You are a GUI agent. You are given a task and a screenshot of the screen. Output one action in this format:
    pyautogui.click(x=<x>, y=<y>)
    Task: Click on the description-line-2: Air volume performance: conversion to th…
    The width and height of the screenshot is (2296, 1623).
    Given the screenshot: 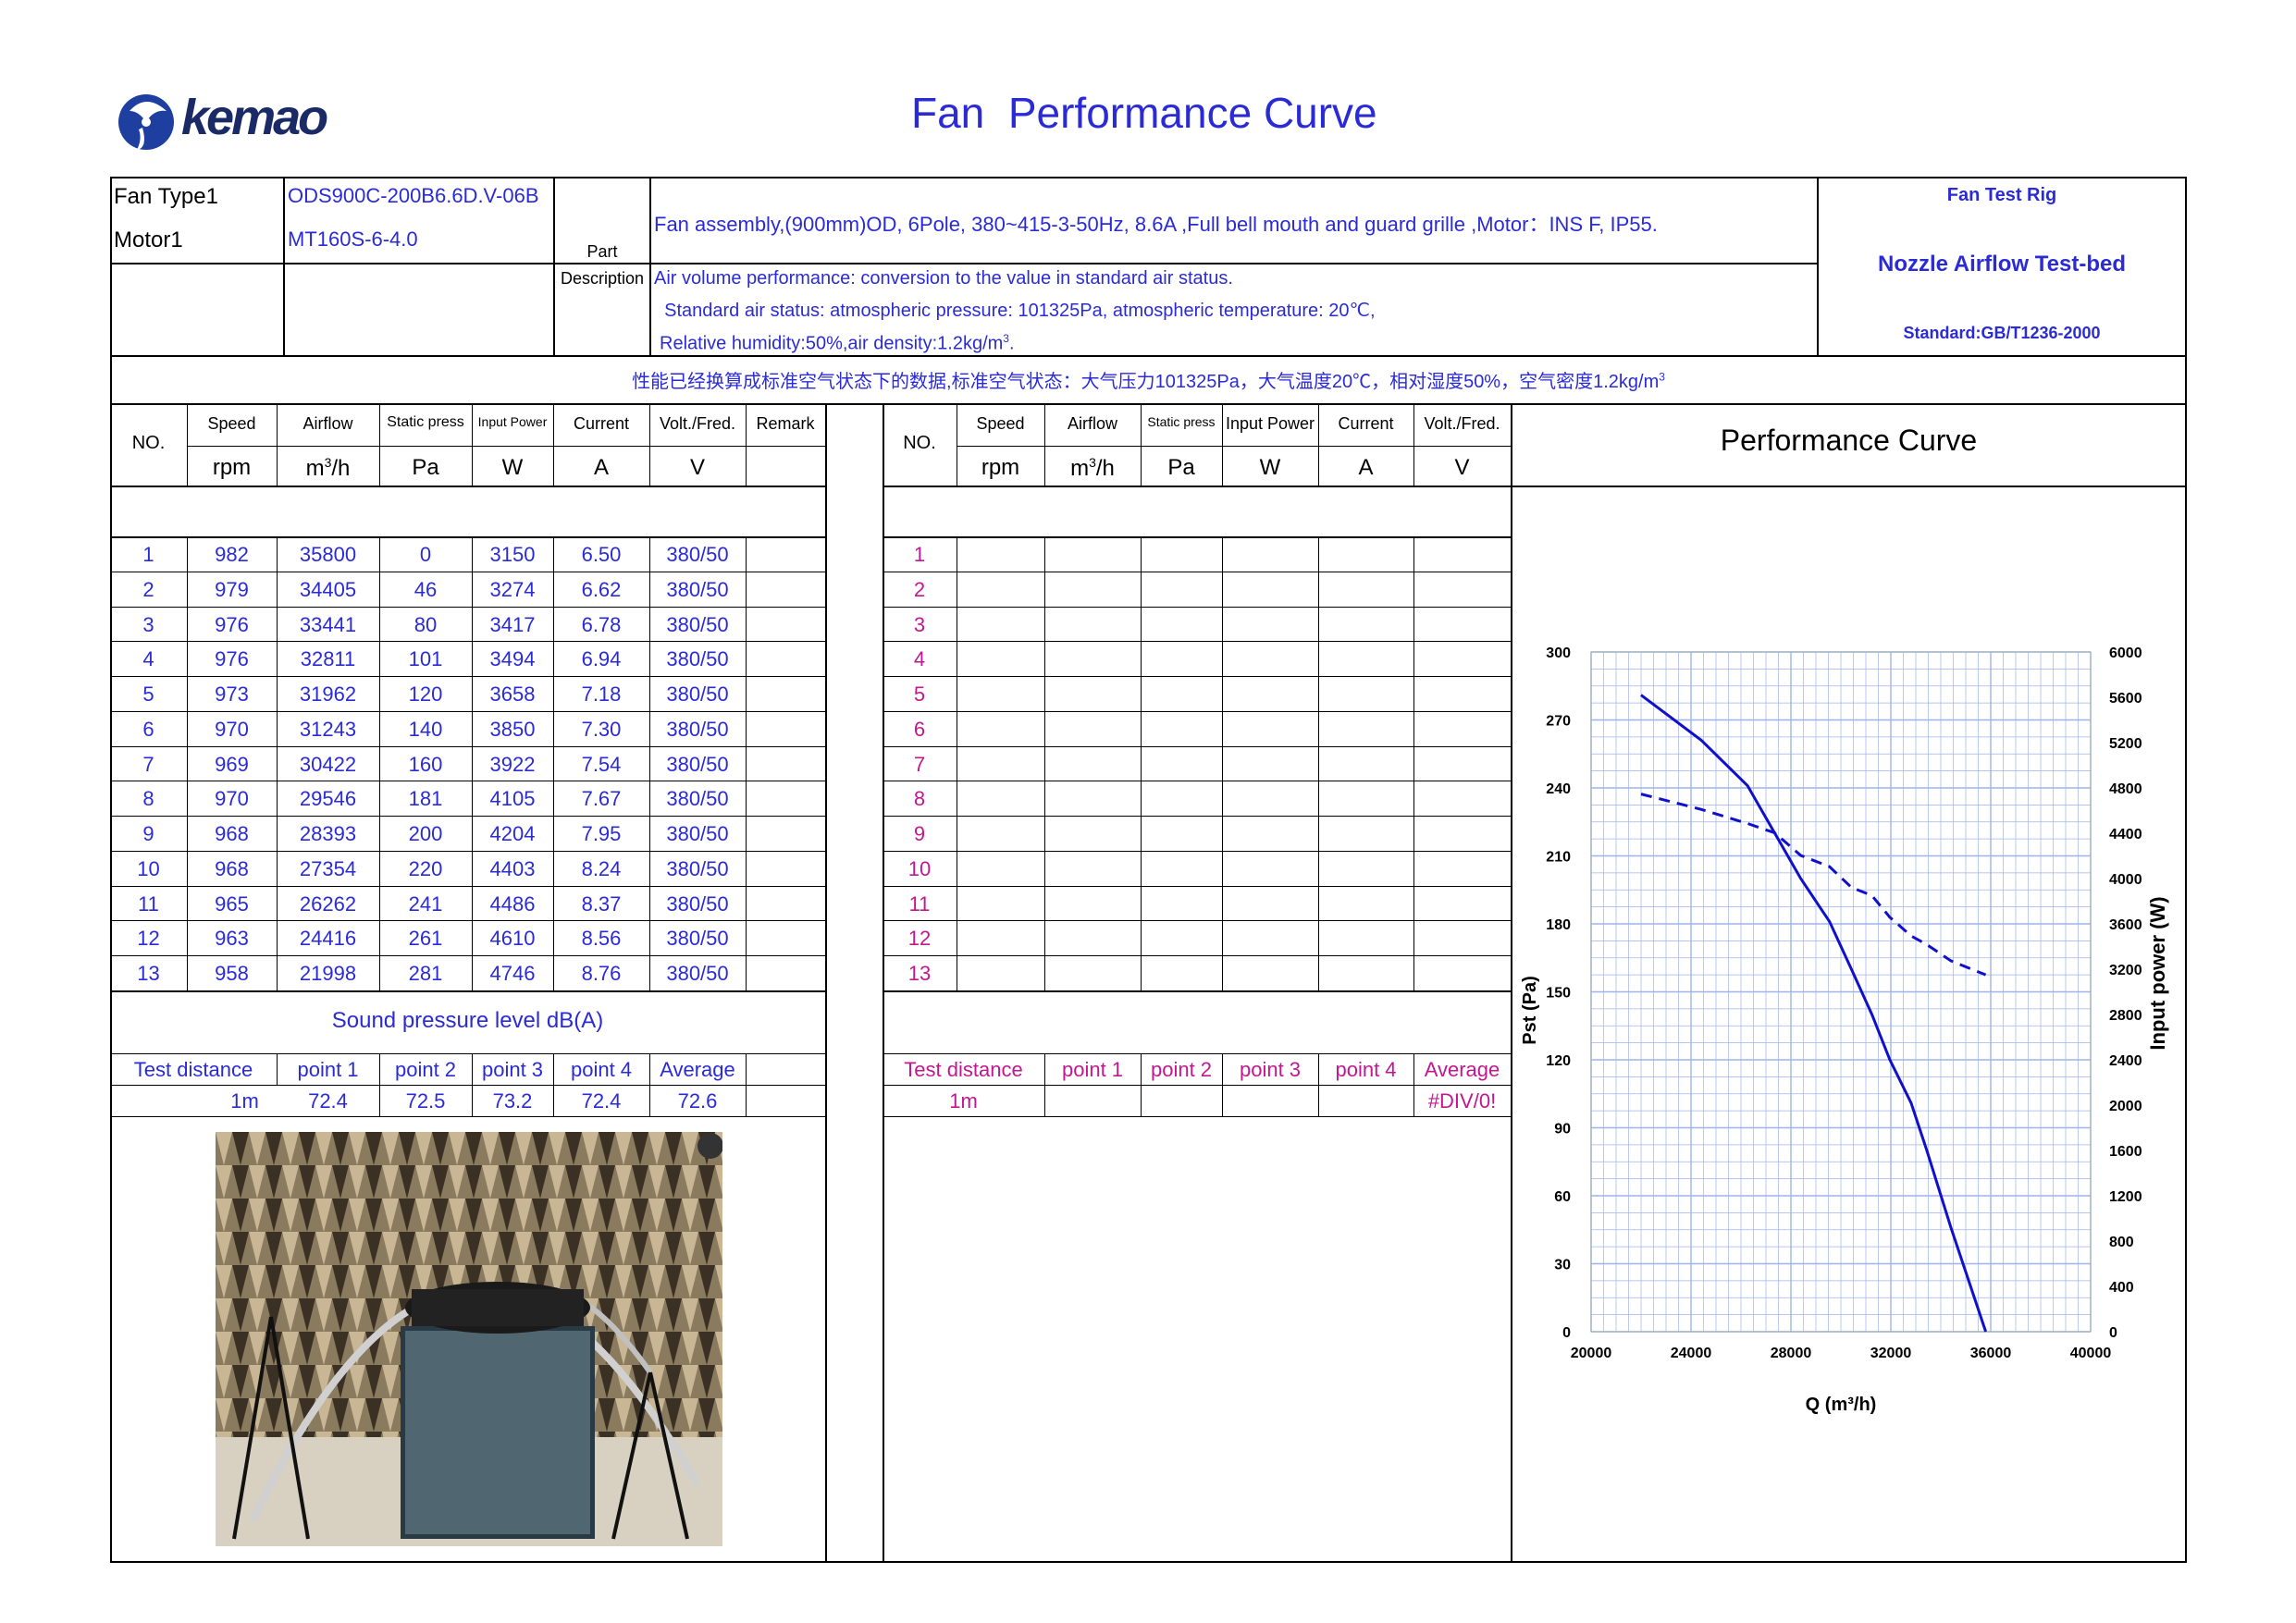 What is the action you would take?
    pyautogui.click(x=943, y=278)
    